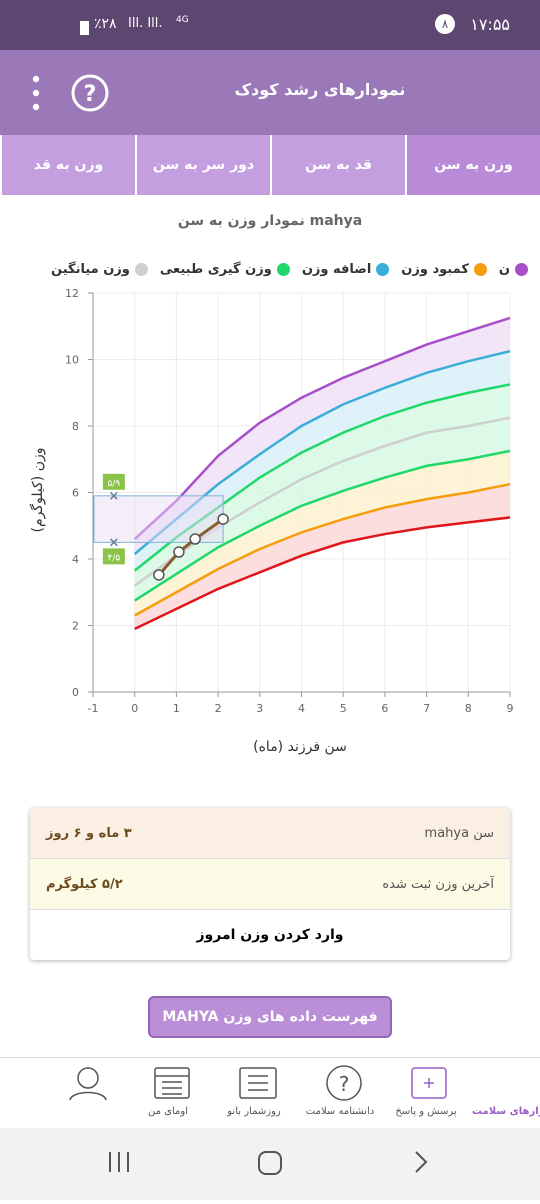 The height and width of the screenshot is (1204, 540). Describe the element at coordinates (259, 708) in the screenshot. I see `x-tick-label: 3` at that location.